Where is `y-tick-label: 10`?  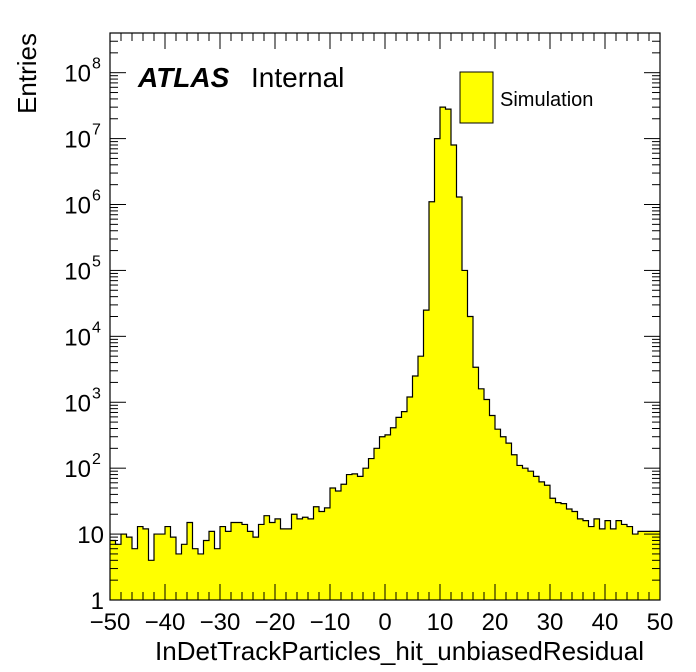 y-tick-label: 10 is located at coordinates (90, 535).